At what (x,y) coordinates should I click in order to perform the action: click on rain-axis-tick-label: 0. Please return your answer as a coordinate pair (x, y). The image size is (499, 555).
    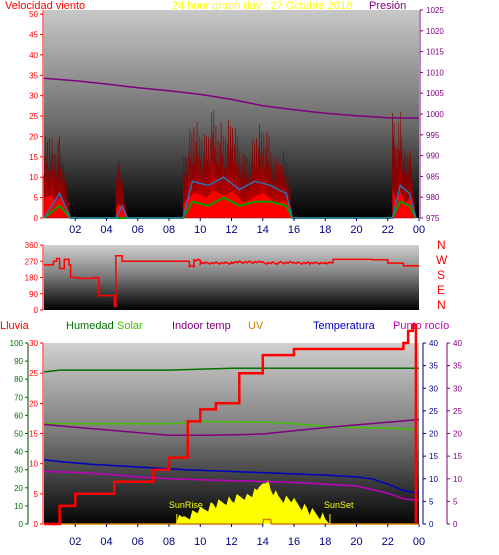
    Looking at the image, I should click on (21, 524).